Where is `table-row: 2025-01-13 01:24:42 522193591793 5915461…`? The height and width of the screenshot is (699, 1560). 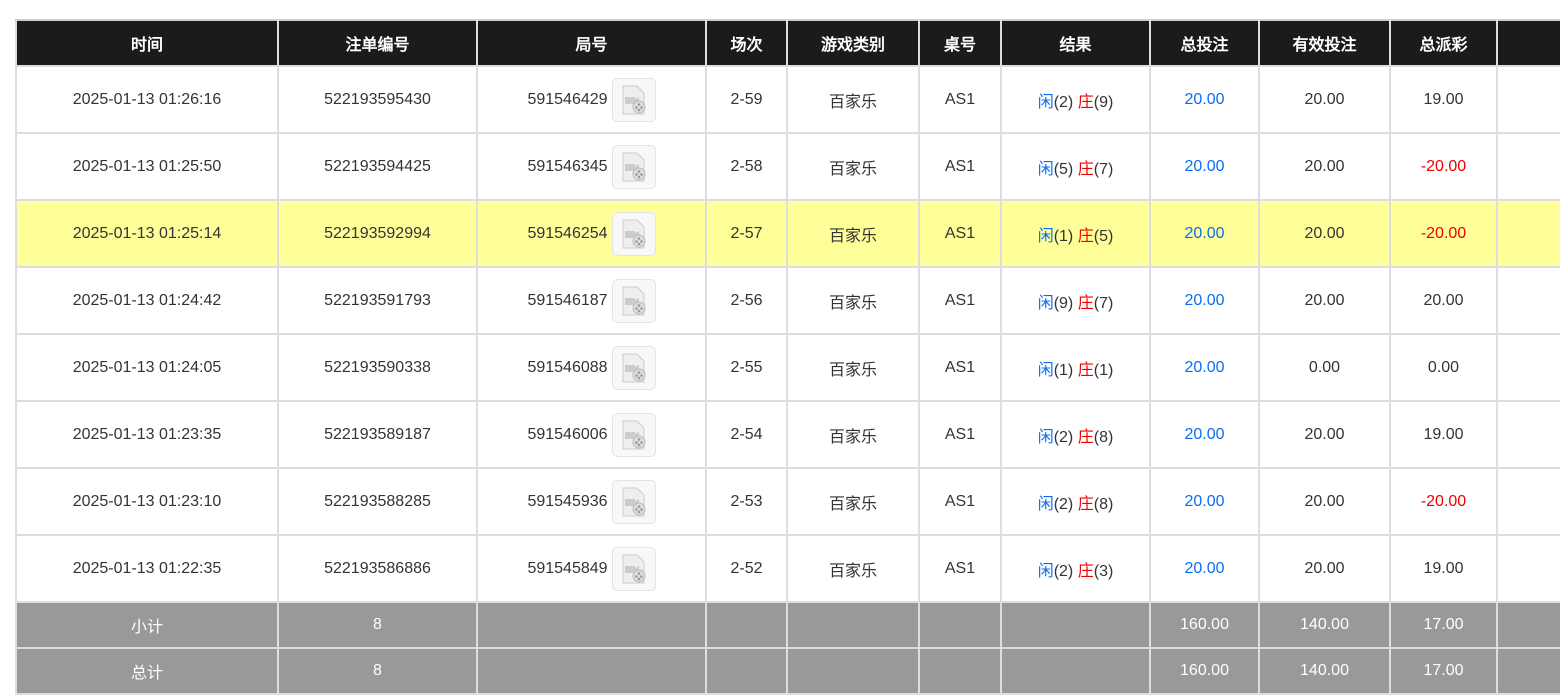 table-row: 2025-01-13 01:24:42 522193591793 5915461… is located at coordinates (787, 300).